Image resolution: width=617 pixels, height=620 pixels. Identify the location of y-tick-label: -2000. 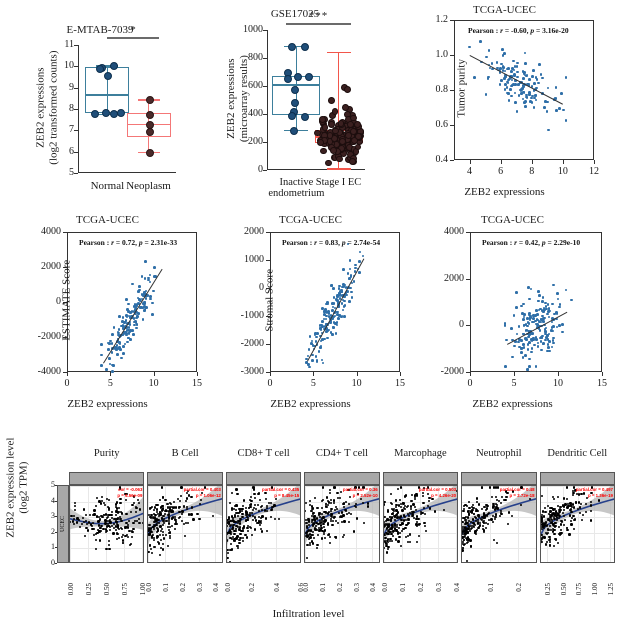
(445, 372).